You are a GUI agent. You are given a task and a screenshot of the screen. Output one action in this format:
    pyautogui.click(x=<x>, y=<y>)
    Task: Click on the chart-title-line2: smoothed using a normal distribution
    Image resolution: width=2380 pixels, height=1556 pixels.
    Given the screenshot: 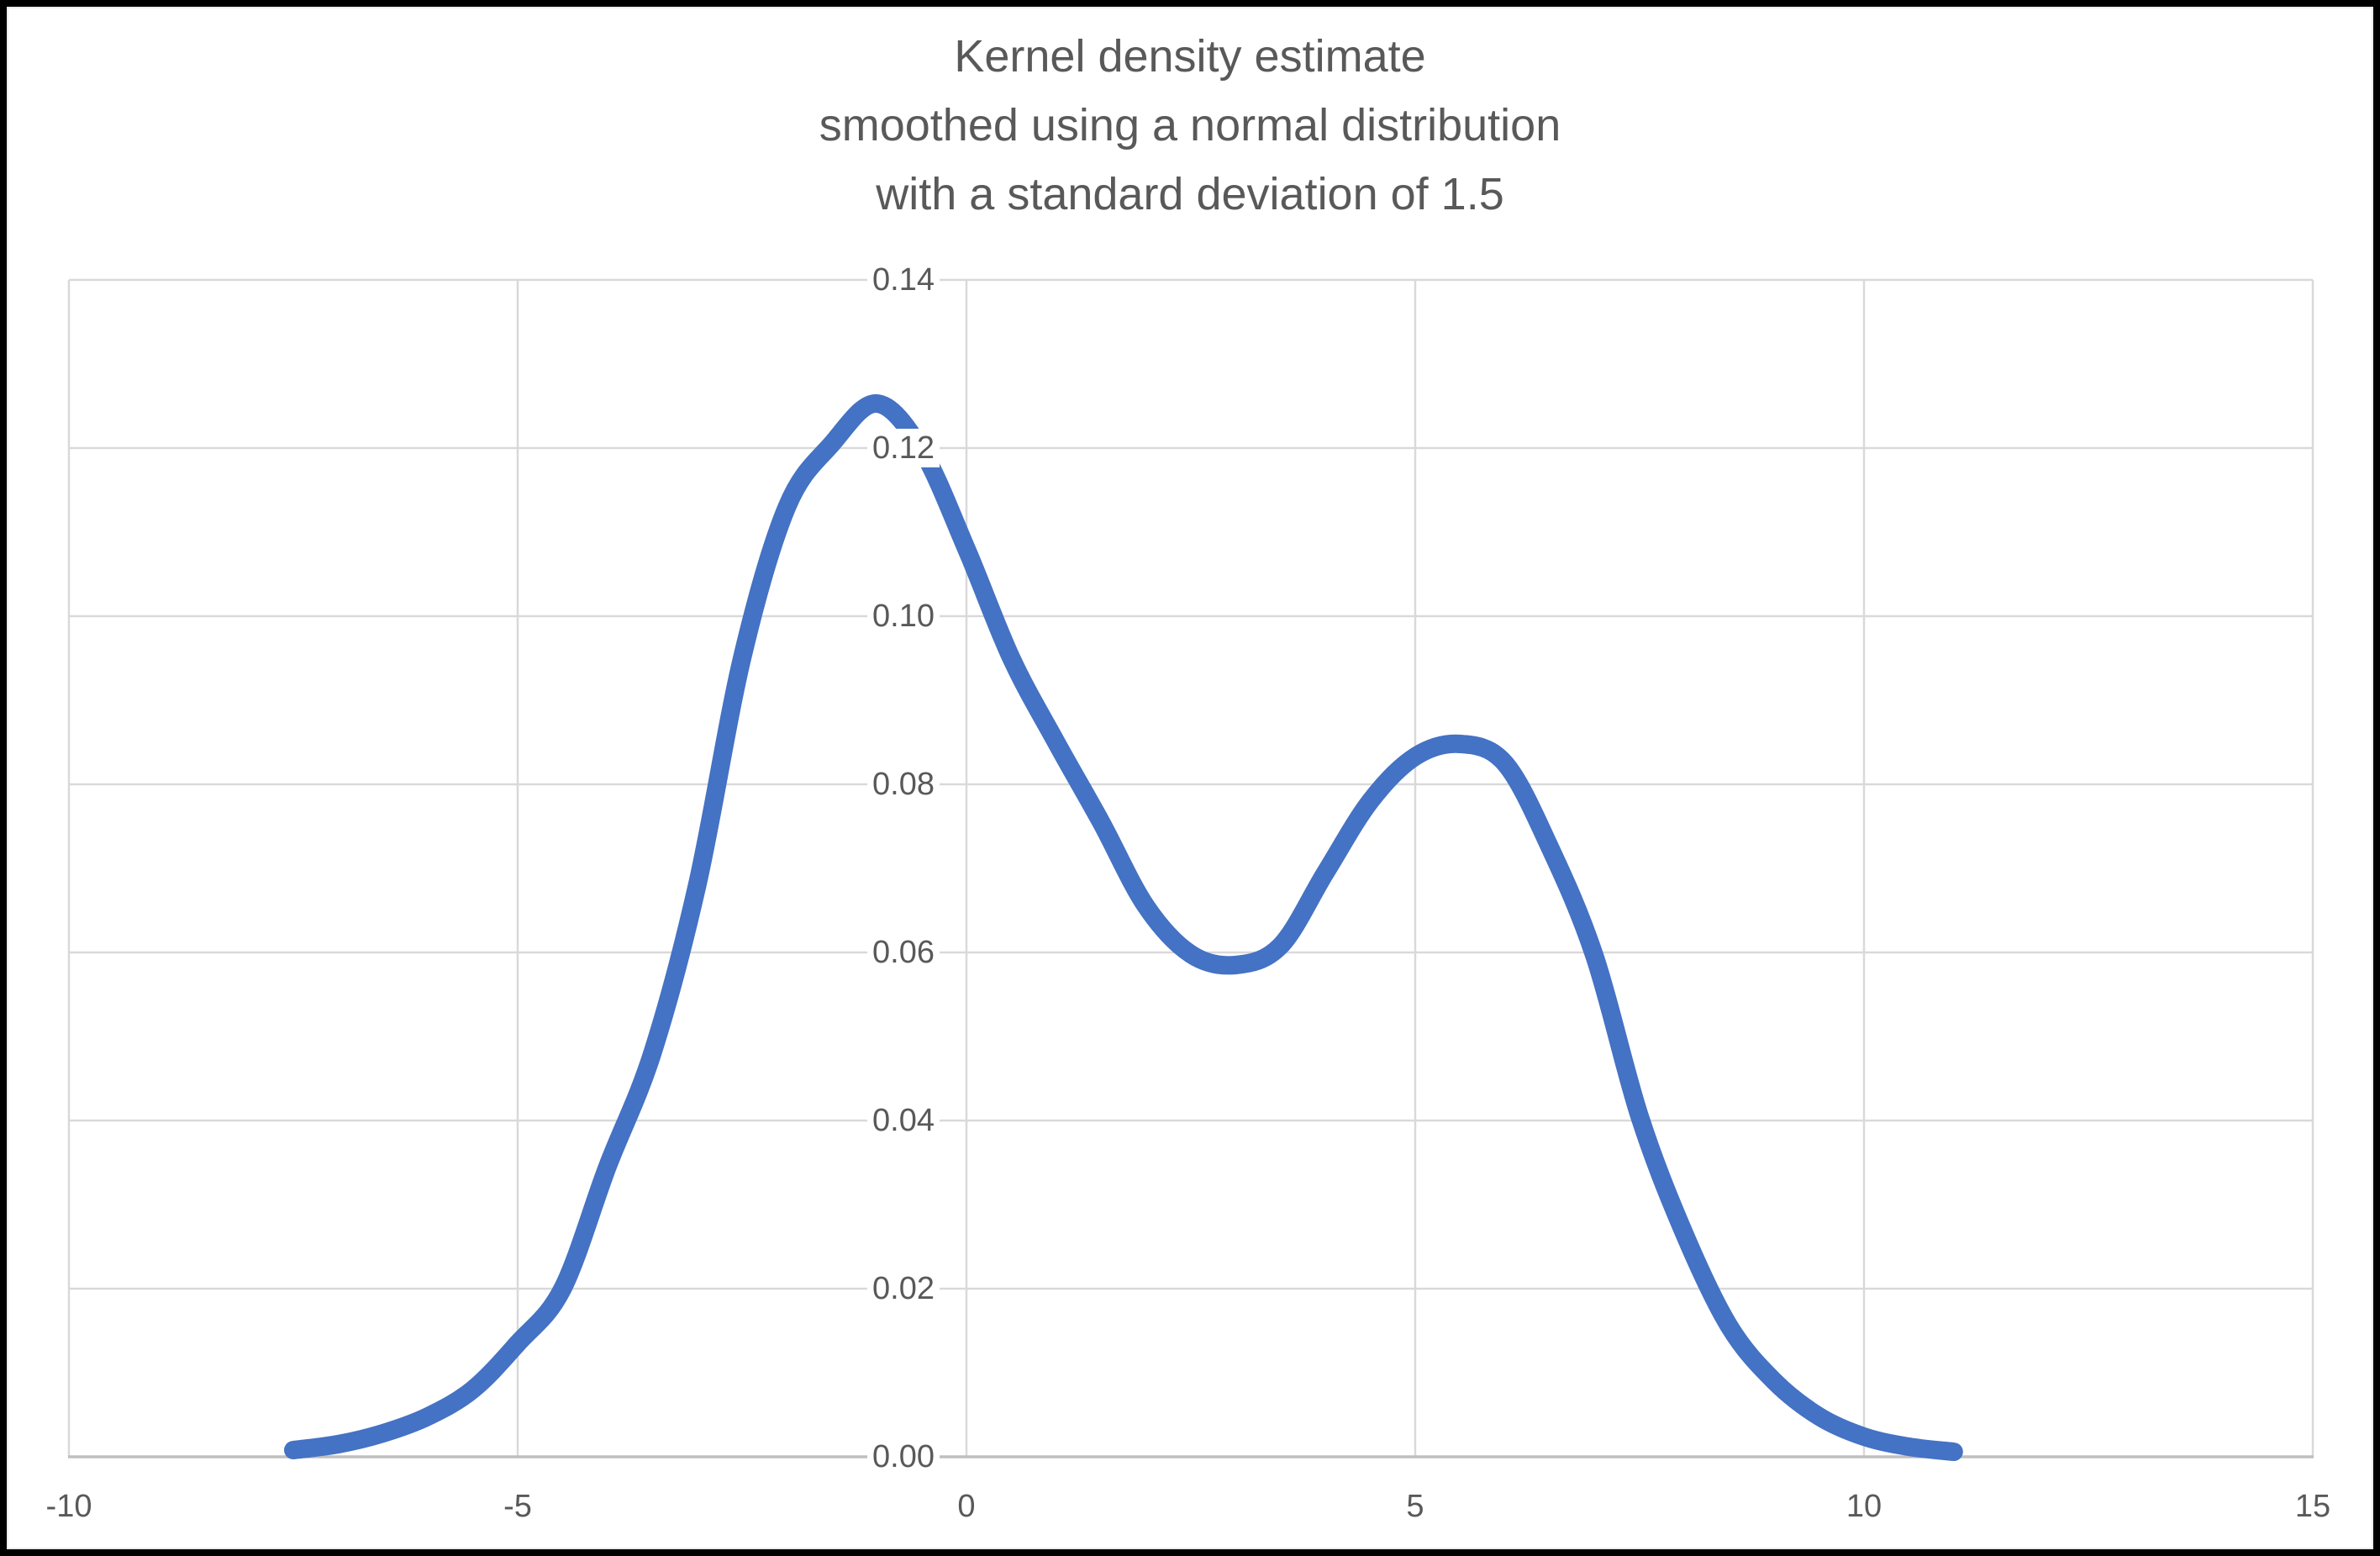 What is the action you would take?
    pyautogui.click(x=1190, y=125)
    